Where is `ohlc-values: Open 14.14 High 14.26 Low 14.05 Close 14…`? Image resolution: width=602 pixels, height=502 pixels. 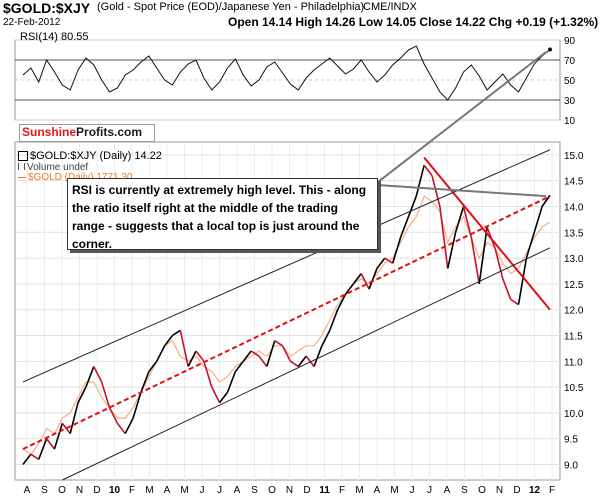
ohlc-values: Open 14.14 High 14.26 Low 14.05 Close 14… is located at coordinates (413, 22).